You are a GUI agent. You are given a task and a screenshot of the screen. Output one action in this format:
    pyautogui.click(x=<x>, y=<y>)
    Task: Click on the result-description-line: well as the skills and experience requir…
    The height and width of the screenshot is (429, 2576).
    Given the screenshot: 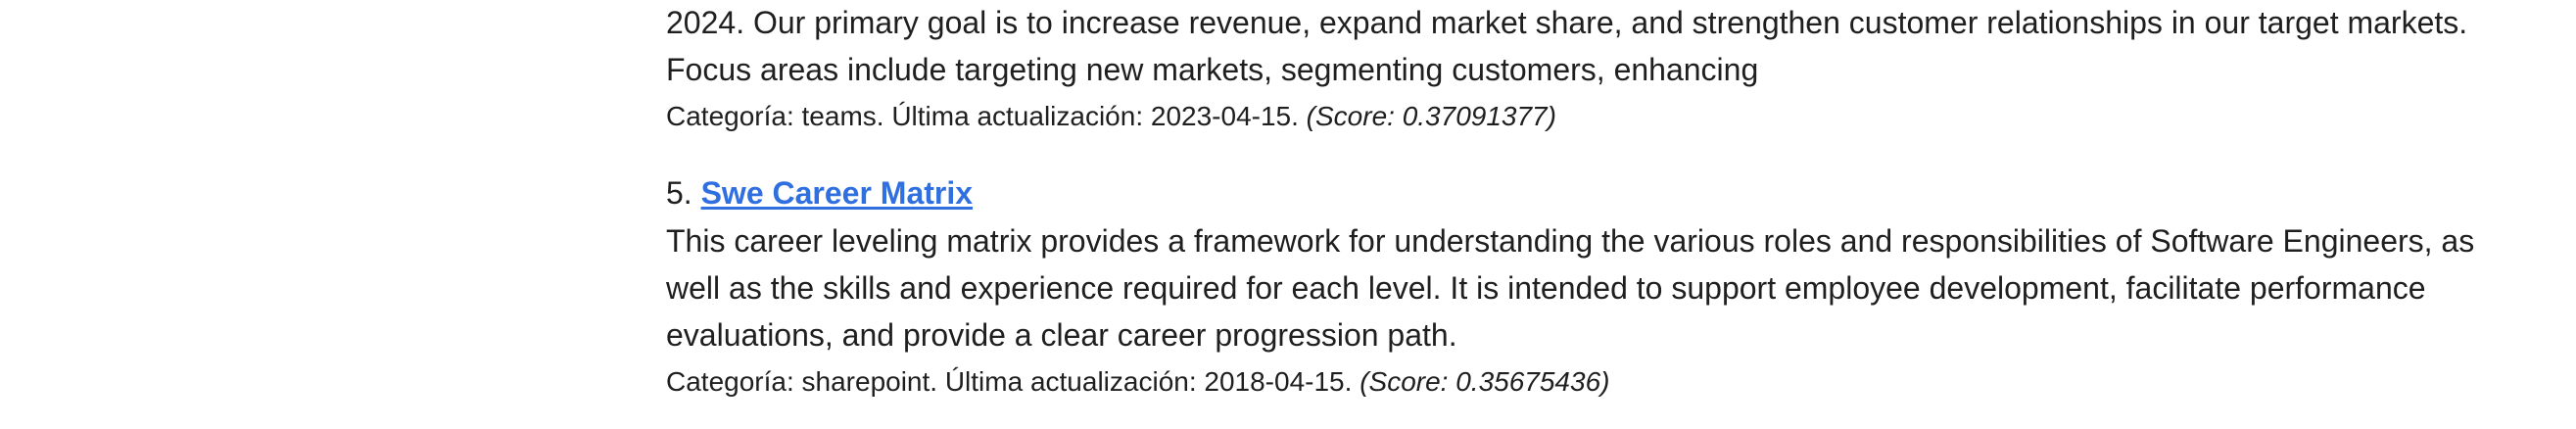 What is the action you would take?
    pyautogui.click(x=1546, y=288)
    